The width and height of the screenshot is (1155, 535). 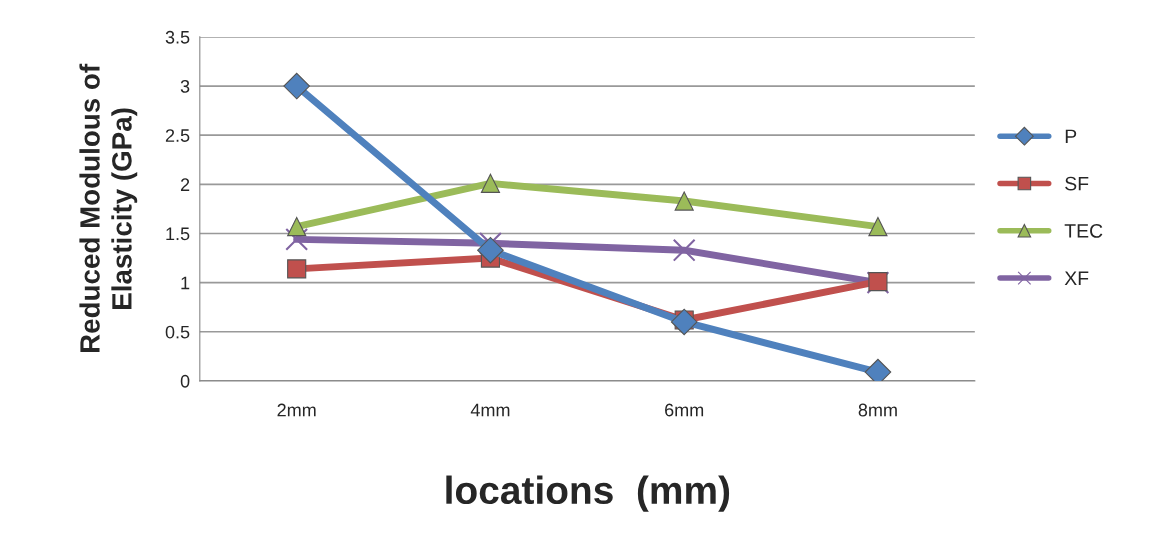 I want to click on x-tick-label: 2mm, so click(x=296, y=410).